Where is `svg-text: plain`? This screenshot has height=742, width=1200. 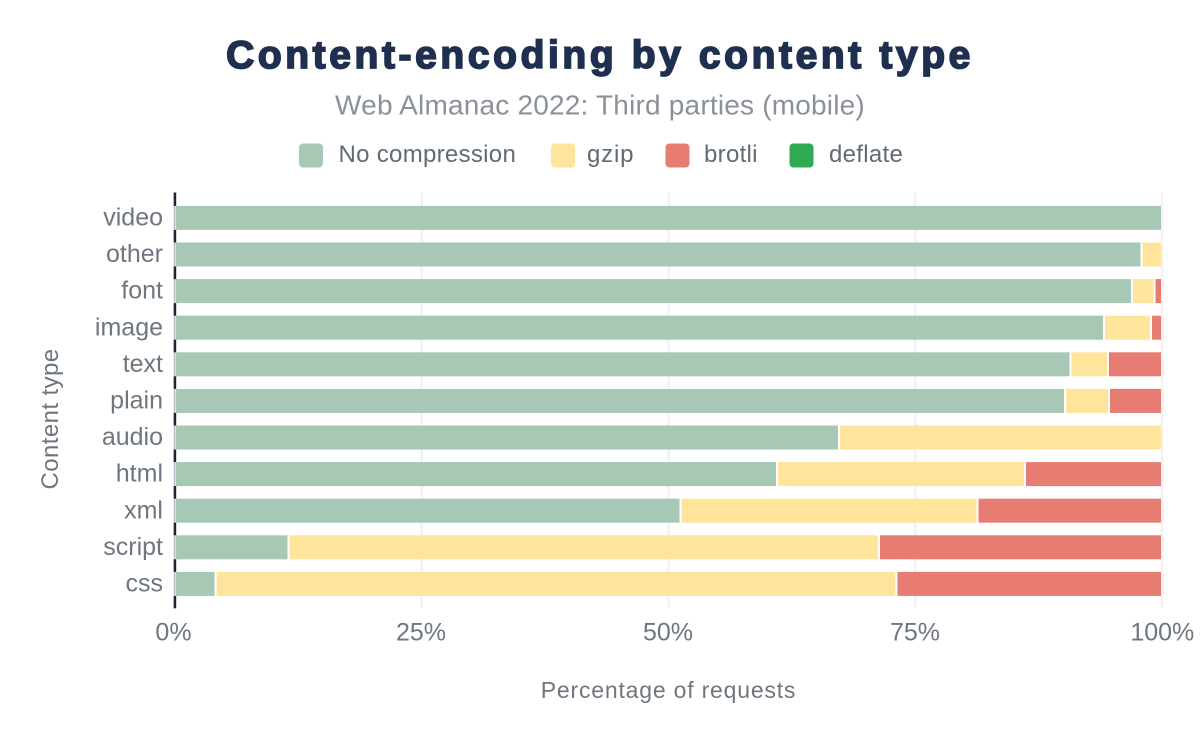
svg-text: plain is located at coordinates (136, 401).